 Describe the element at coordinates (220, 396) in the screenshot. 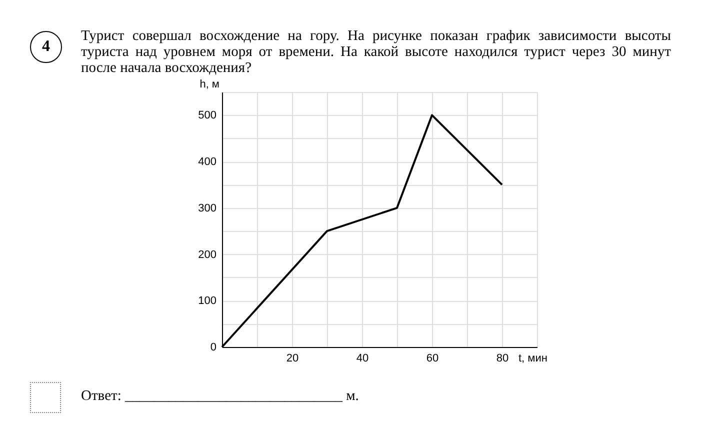

I see `text: Ответ: ______________________________ м.` at that location.